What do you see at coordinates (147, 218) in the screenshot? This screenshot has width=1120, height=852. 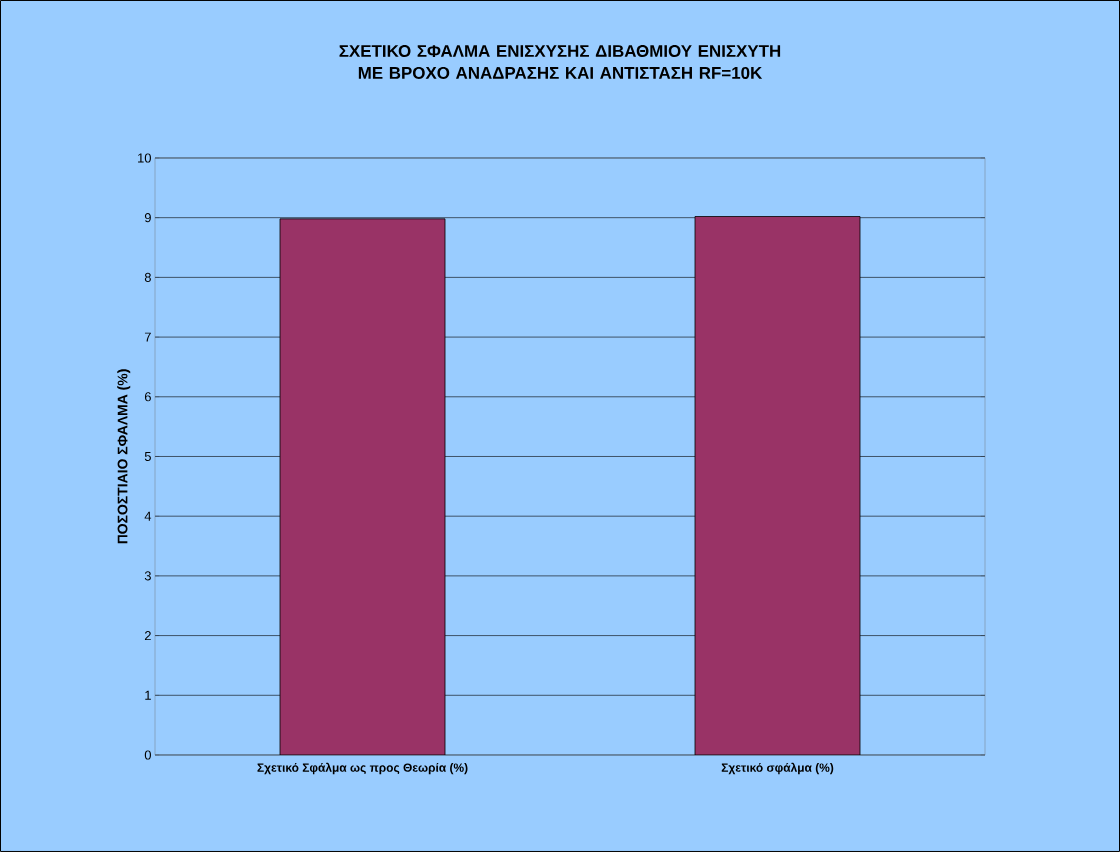 I see `y-tick-label: 9` at bounding box center [147, 218].